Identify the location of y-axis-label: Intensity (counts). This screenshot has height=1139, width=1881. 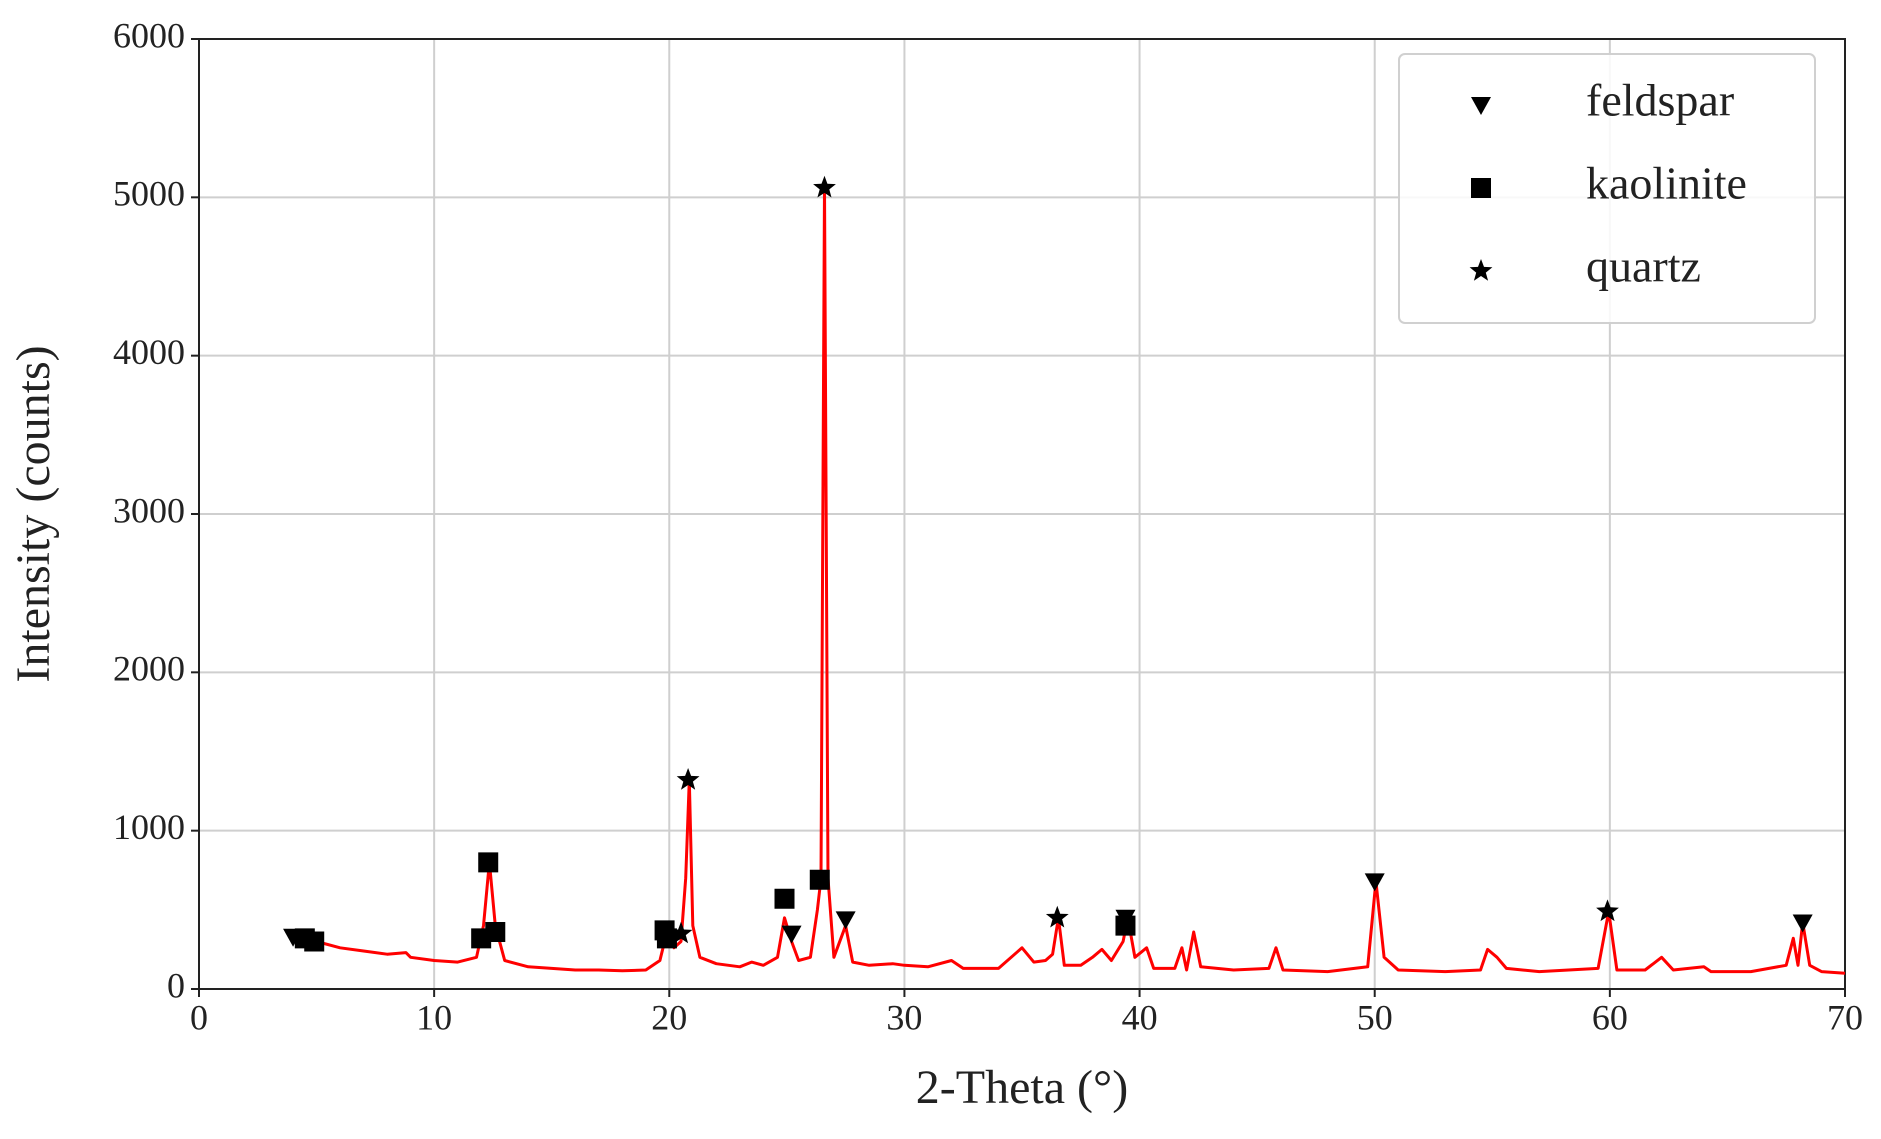
(33, 513).